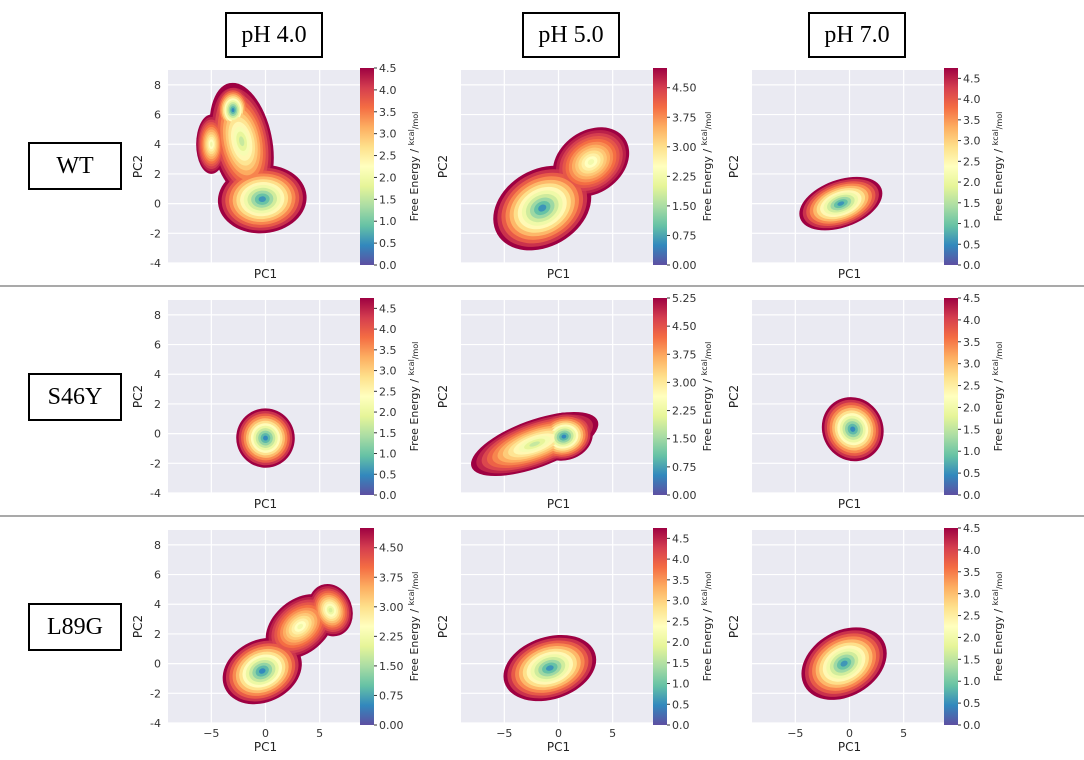 This screenshot has width=1084, height=760. Describe the element at coordinates (951, 396) in the screenshot. I see `plot-s46y-ph7-colorbar` at that location.